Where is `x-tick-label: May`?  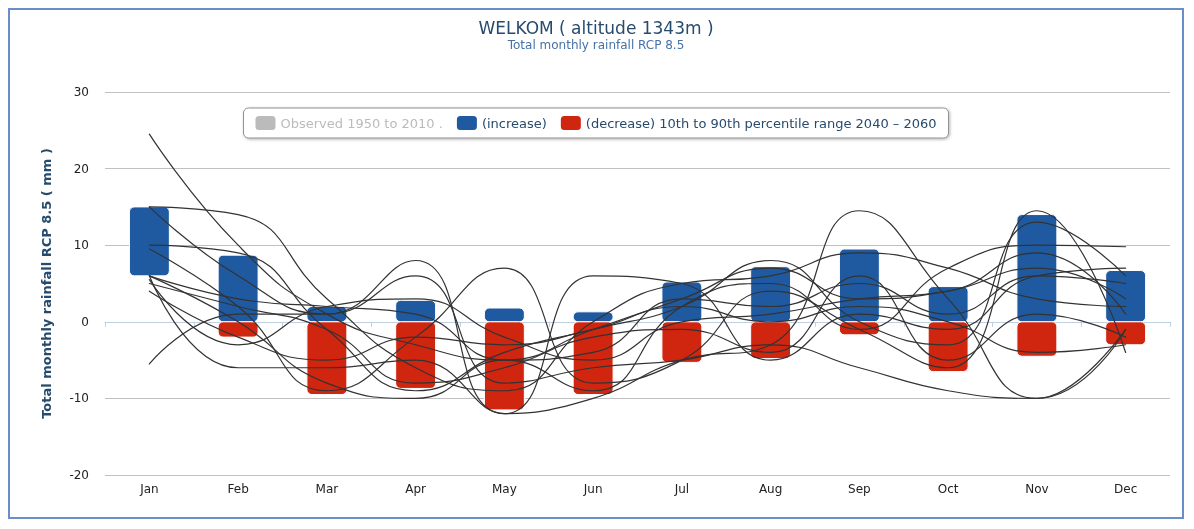
x-tick-label: May is located at coordinates (504, 489).